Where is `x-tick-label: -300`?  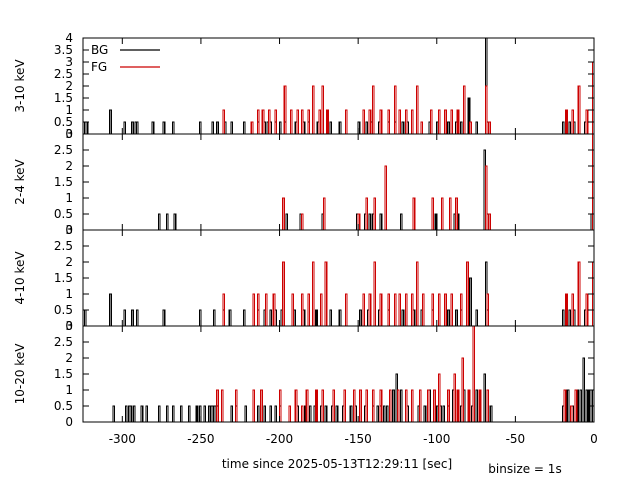 x-tick-label: -300 is located at coordinates (122, 439).